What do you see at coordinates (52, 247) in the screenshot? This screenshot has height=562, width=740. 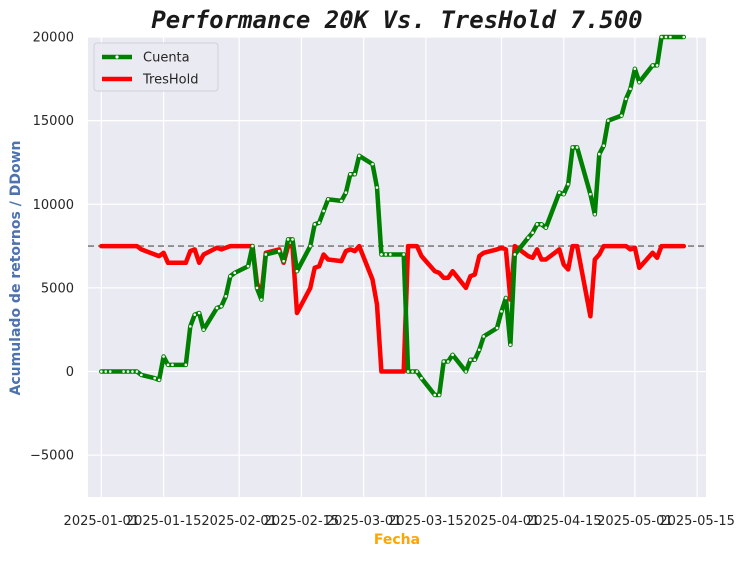 I see `y-axis-ticks: −5000 0 5000 10000 15000 20000` at bounding box center [52, 247].